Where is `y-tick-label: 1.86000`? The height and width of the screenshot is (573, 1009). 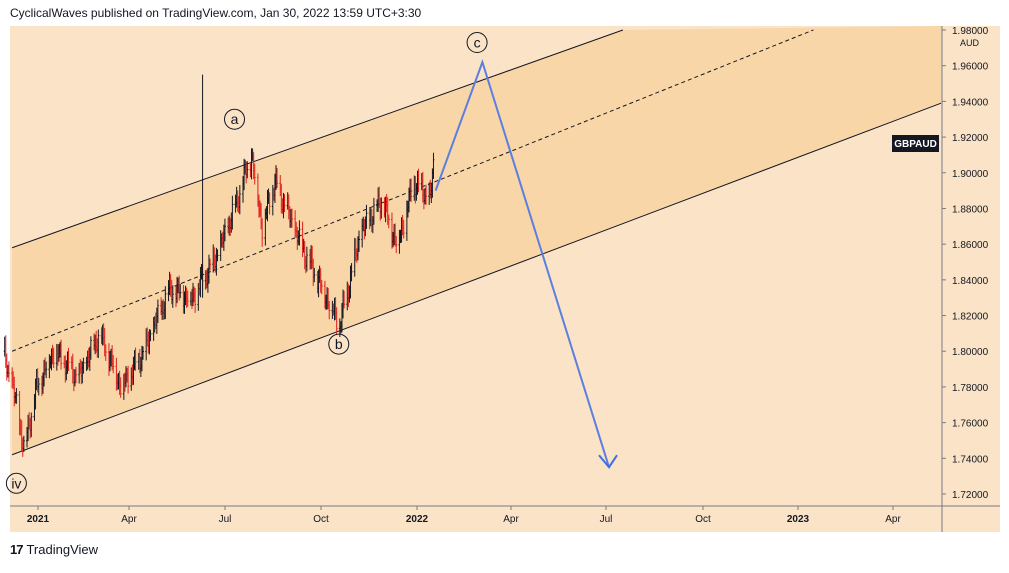 y-tick-label: 1.86000 is located at coordinates (970, 245).